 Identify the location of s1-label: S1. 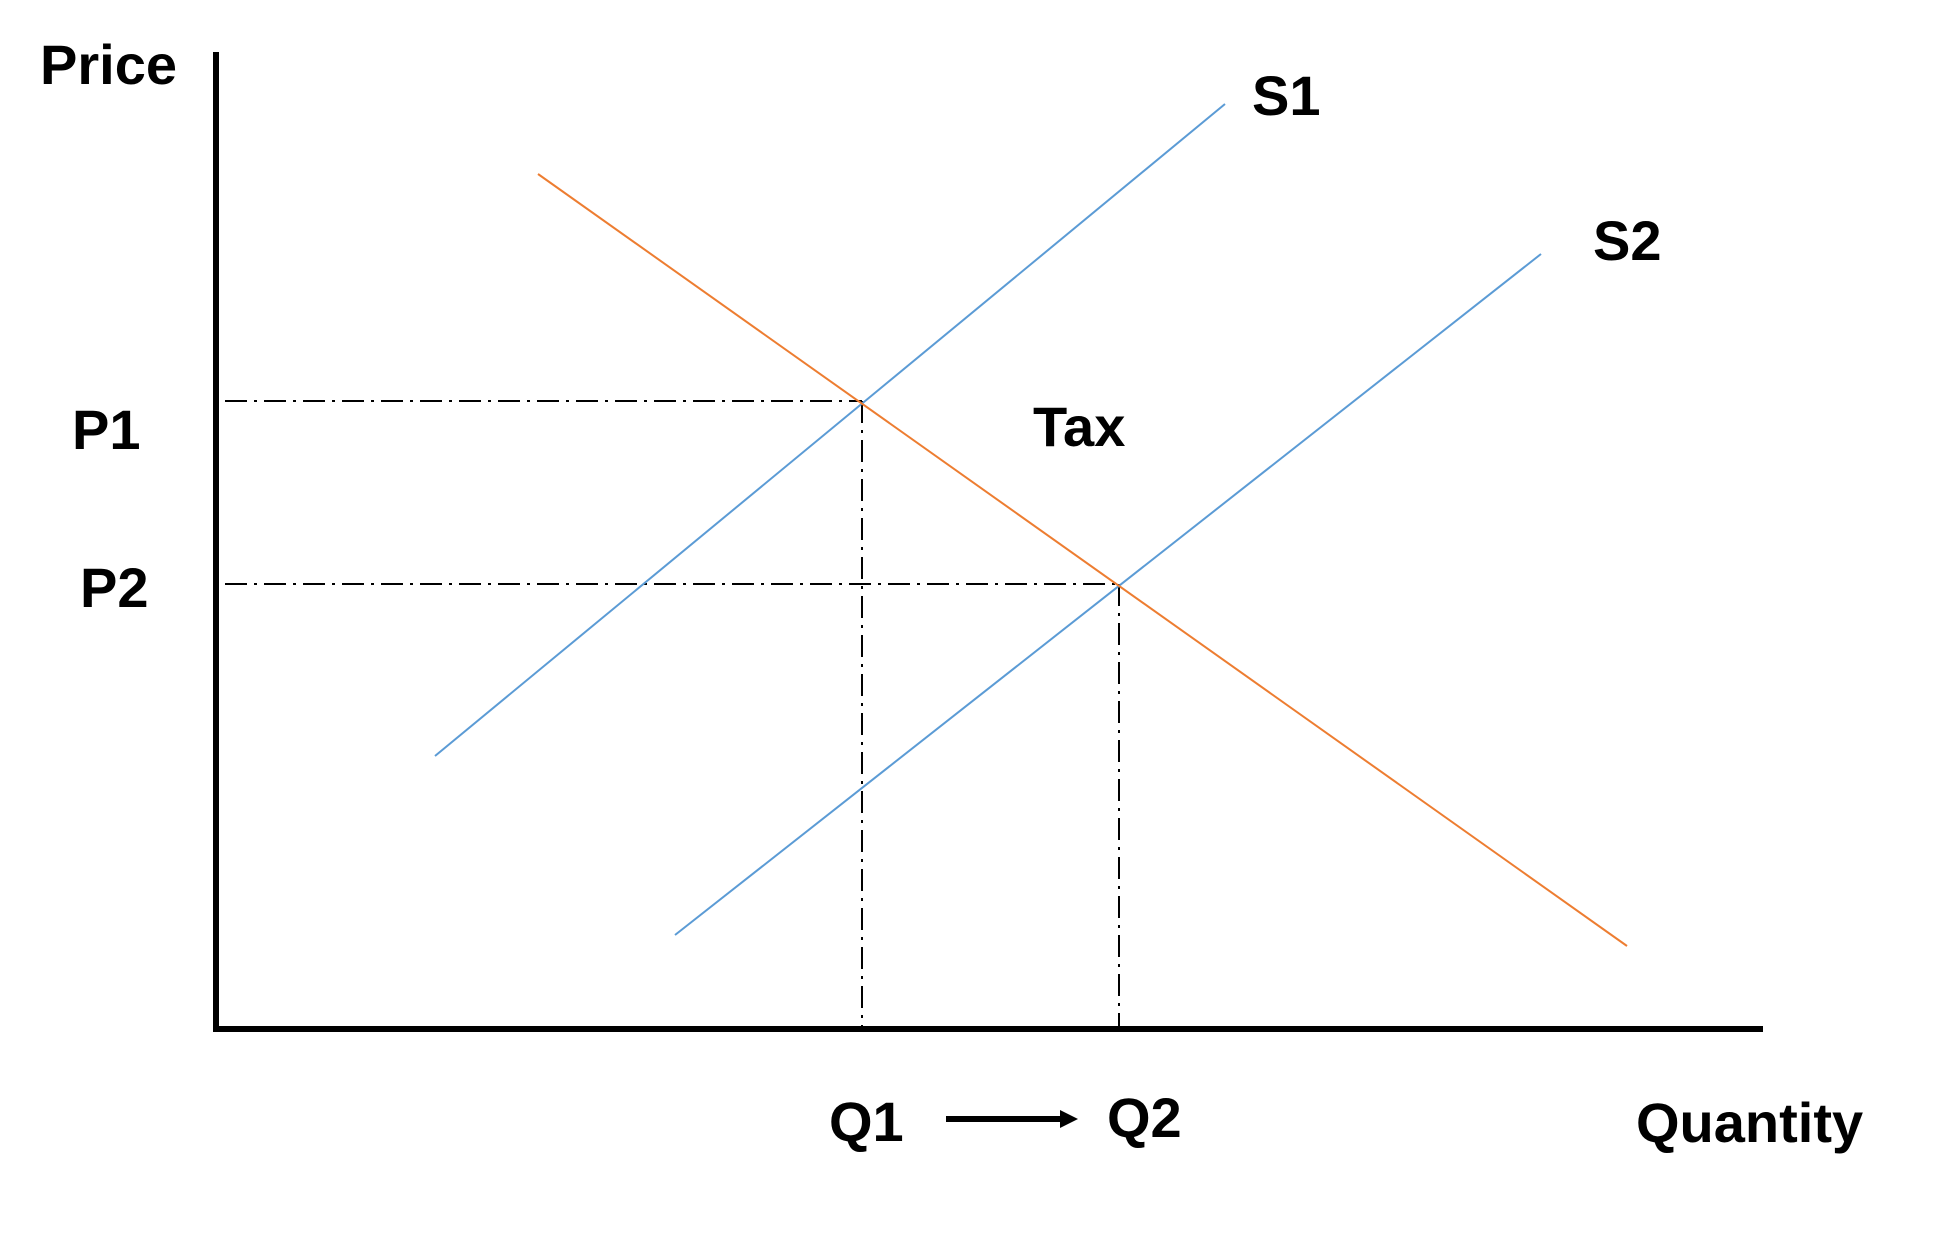
(1286, 95).